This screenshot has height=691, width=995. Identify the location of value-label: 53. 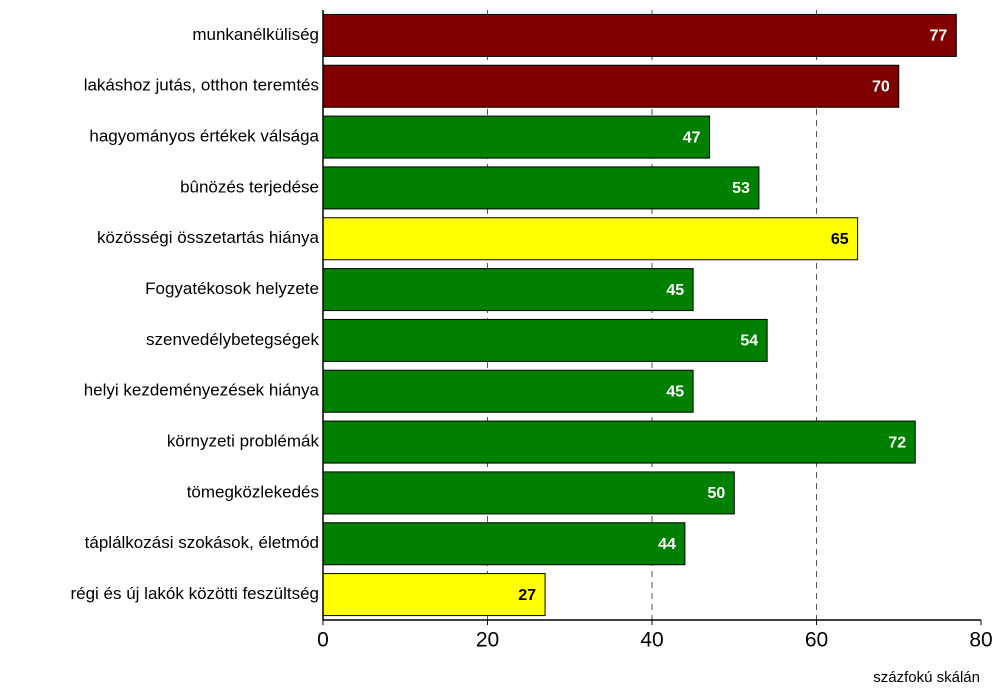
(741, 188).